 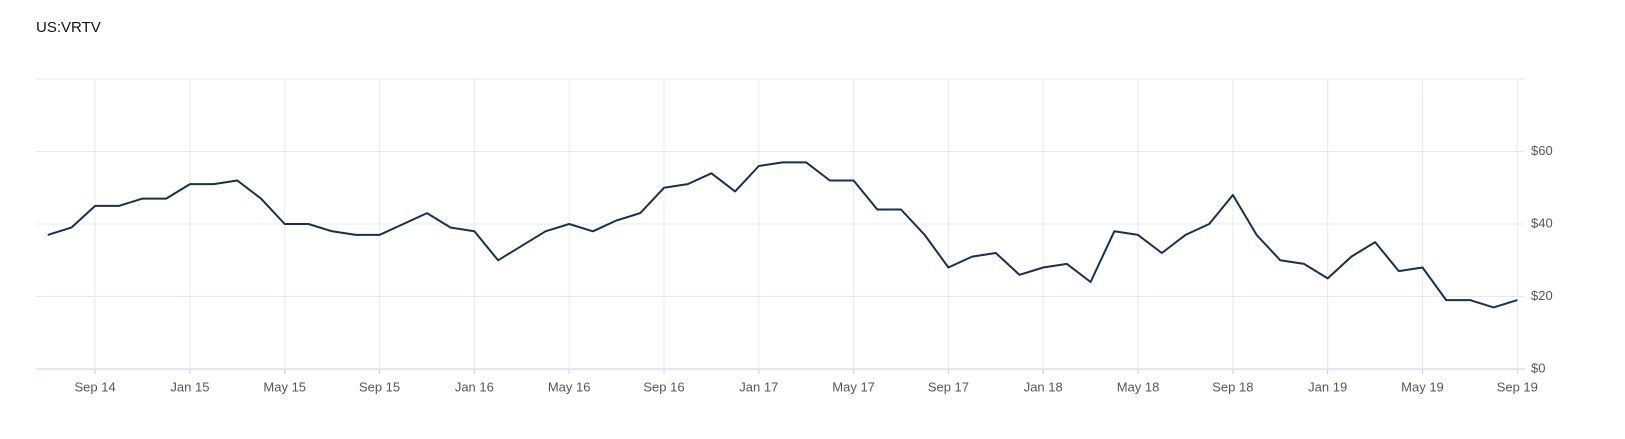 I want to click on x-tick-label: Jan 19, so click(x=1327, y=386).